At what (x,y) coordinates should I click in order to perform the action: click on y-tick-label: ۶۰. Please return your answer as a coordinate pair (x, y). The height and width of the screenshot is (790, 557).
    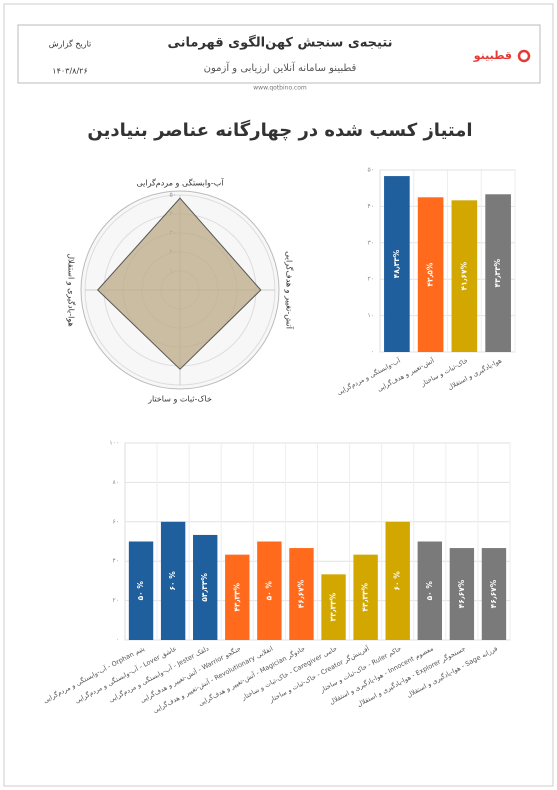
    Looking at the image, I should click on (116, 521).